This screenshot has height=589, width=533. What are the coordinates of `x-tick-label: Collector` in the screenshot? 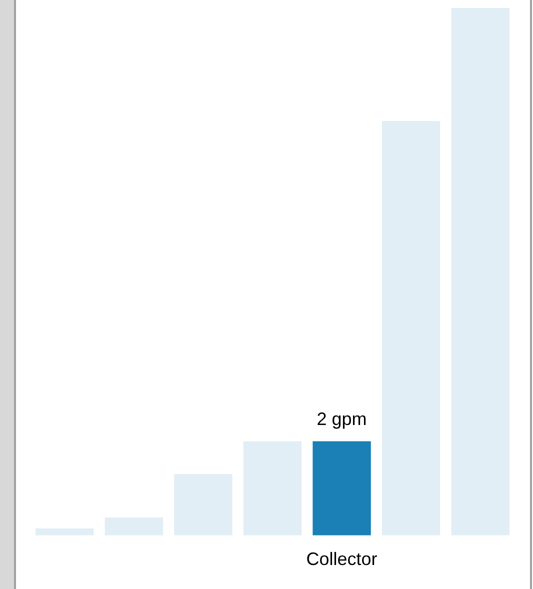 It's located at (342, 559).